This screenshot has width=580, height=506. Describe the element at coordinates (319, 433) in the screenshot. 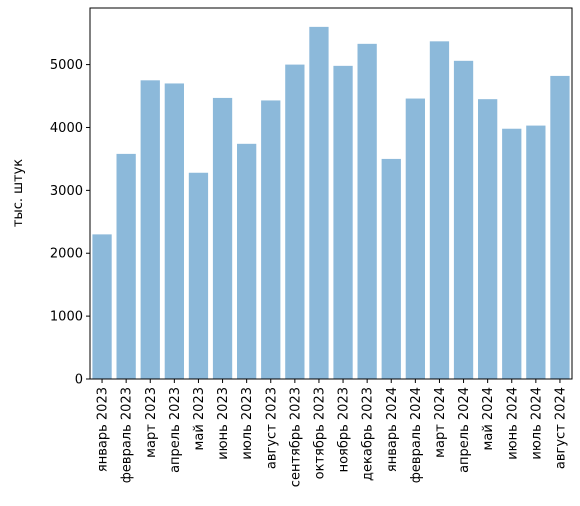

I see `x-tick-label-9: октябрь 2023` at that location.